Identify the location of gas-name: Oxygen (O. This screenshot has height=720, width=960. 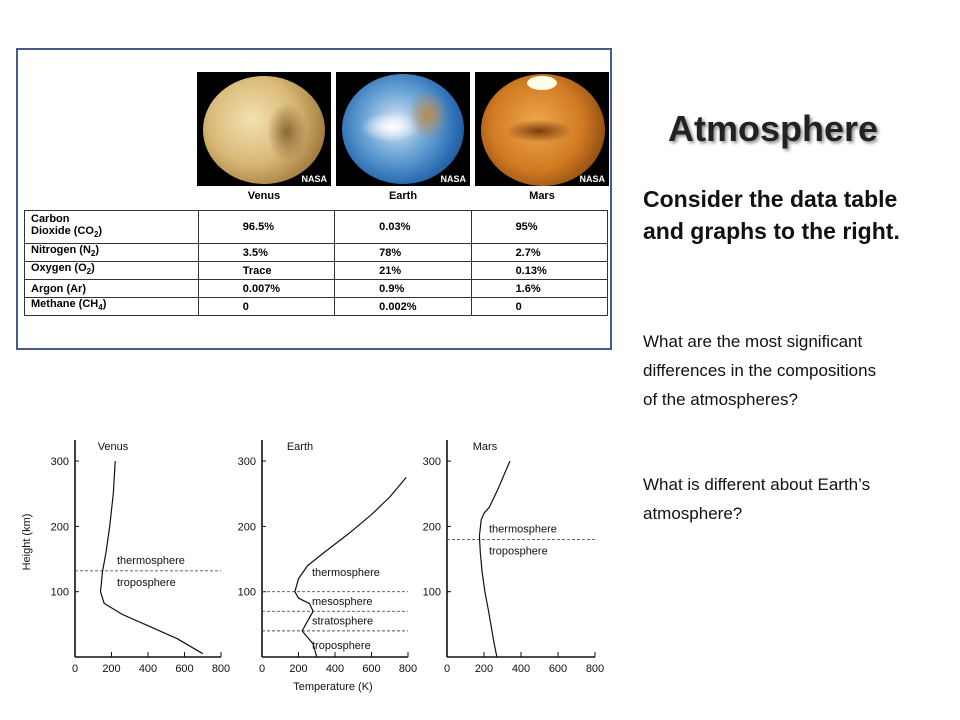
(59, 268).